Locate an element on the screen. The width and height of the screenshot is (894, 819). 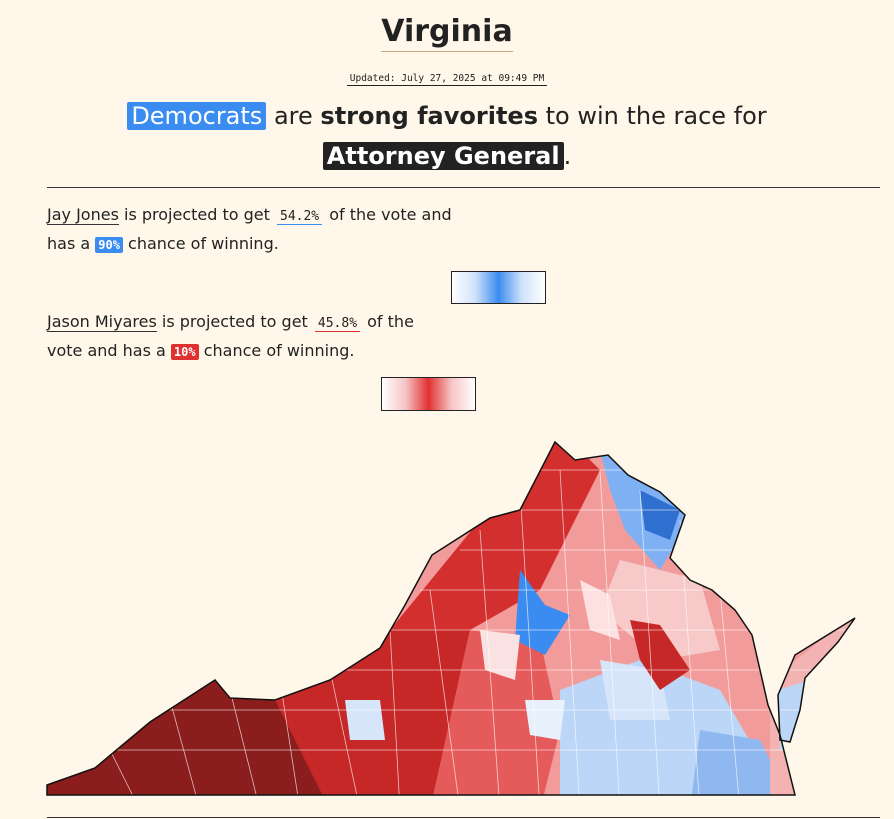
middle-text: to win the race for is located at coordinates (656, 116).